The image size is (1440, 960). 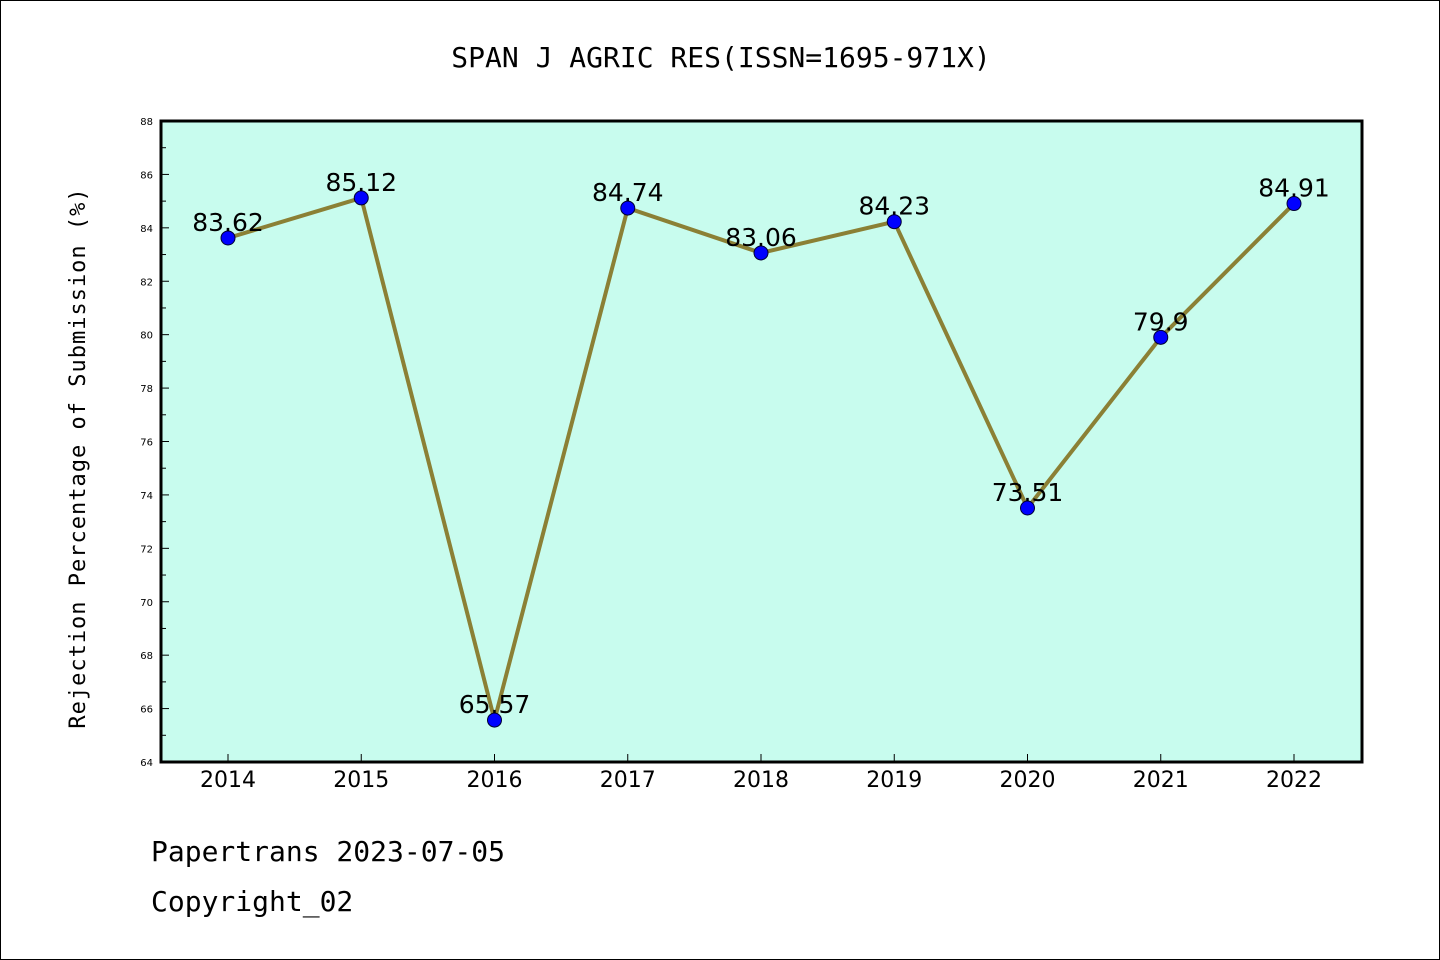 I want to click on x-tick-label: 2014, so click(x=228, y=780).